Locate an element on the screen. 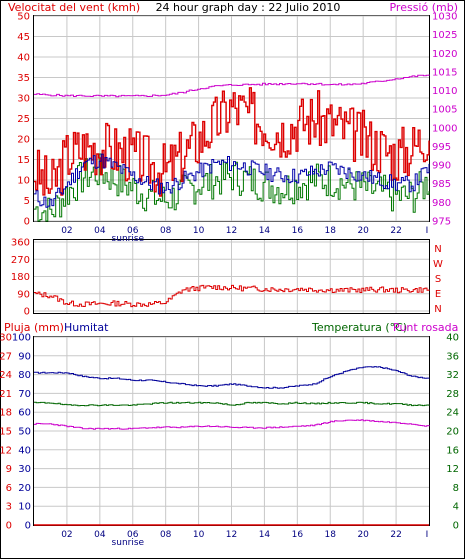  pressure-tick-label: 1010 is located at coordinates (444, 91).